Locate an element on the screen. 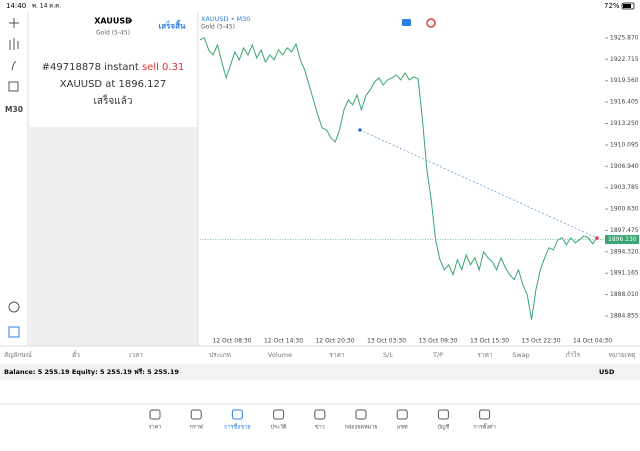  message-status: เสร็จแล้ว is located at coordinates (113, 100).